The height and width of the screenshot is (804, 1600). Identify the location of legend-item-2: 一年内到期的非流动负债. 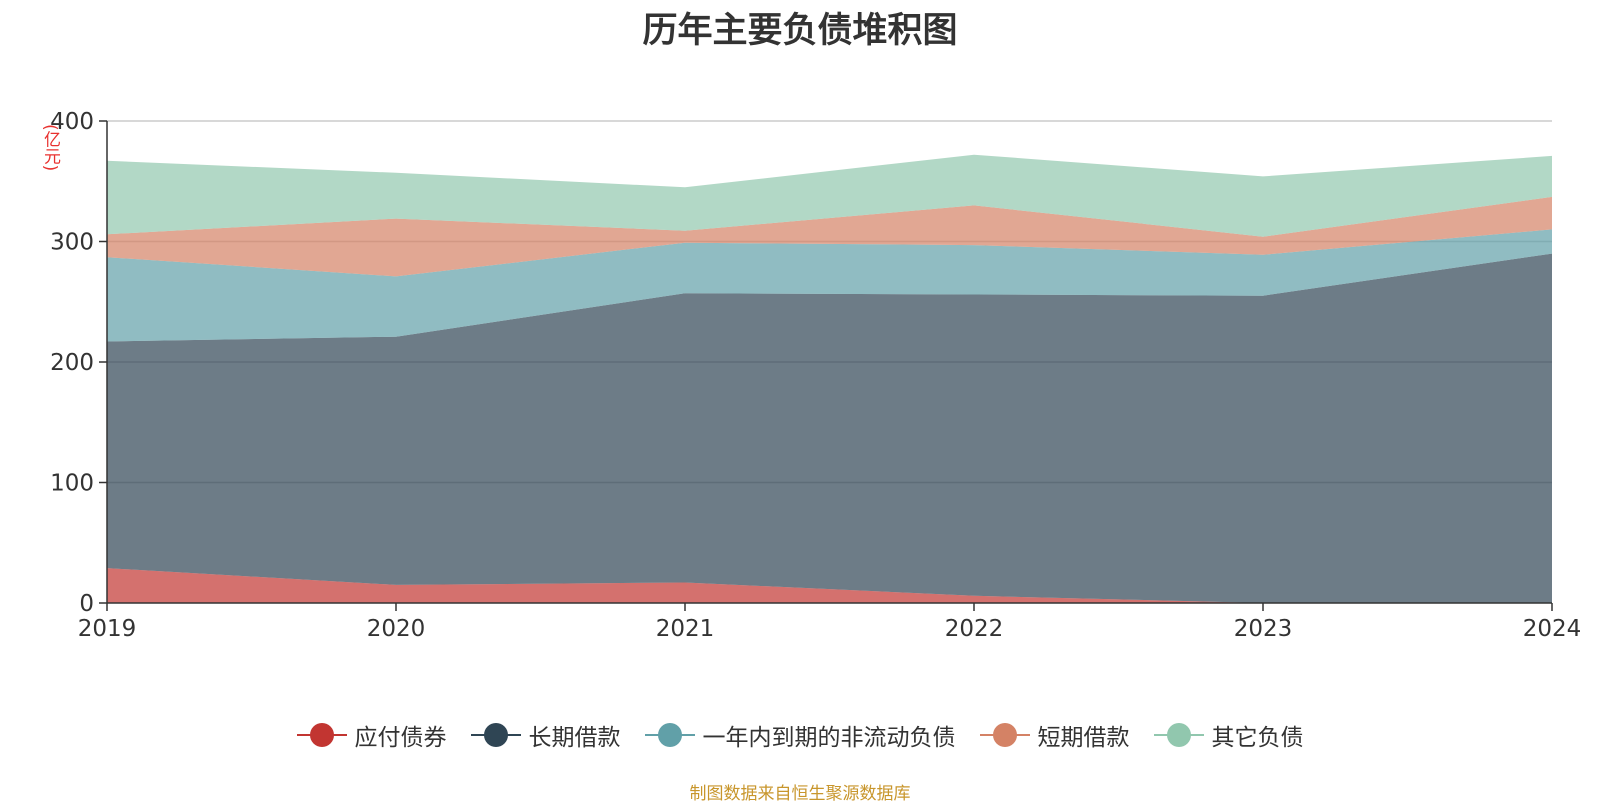
(800, 735).